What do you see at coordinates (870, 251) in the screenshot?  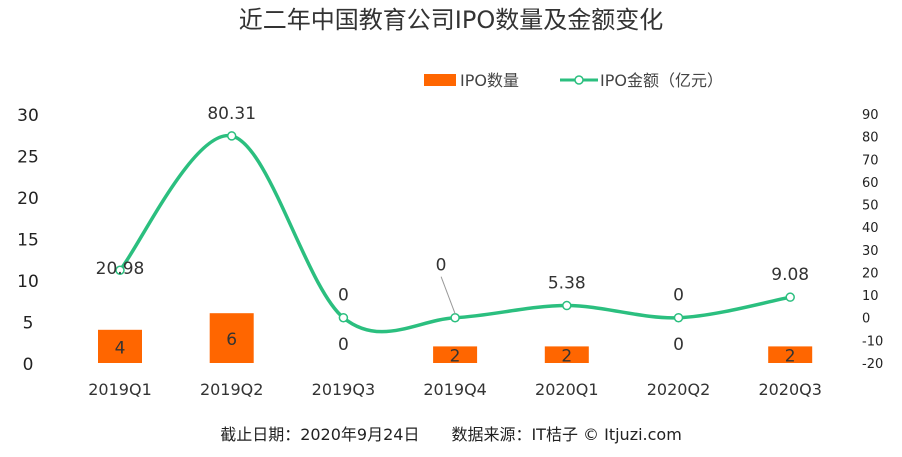 I see `right-tick-label: 30` at bounding box center [870, 251].